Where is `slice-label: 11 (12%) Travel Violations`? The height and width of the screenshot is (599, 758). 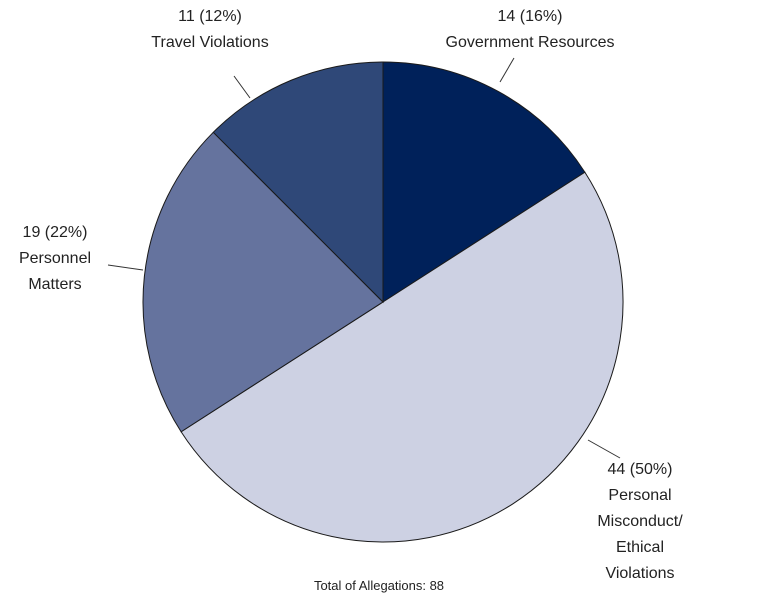 slice-label: 11 (12%) Travel Violations is located at coordinates (209, 30).